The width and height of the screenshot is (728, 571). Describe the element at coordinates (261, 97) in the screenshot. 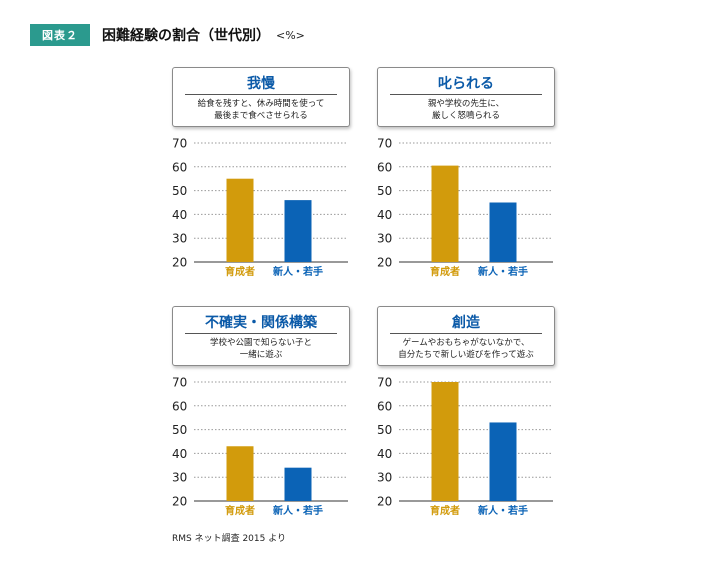

I see `chart-title-card: 我慢 給食を残すと、休み時間を使って 最後まで食べさせられる` at that location.